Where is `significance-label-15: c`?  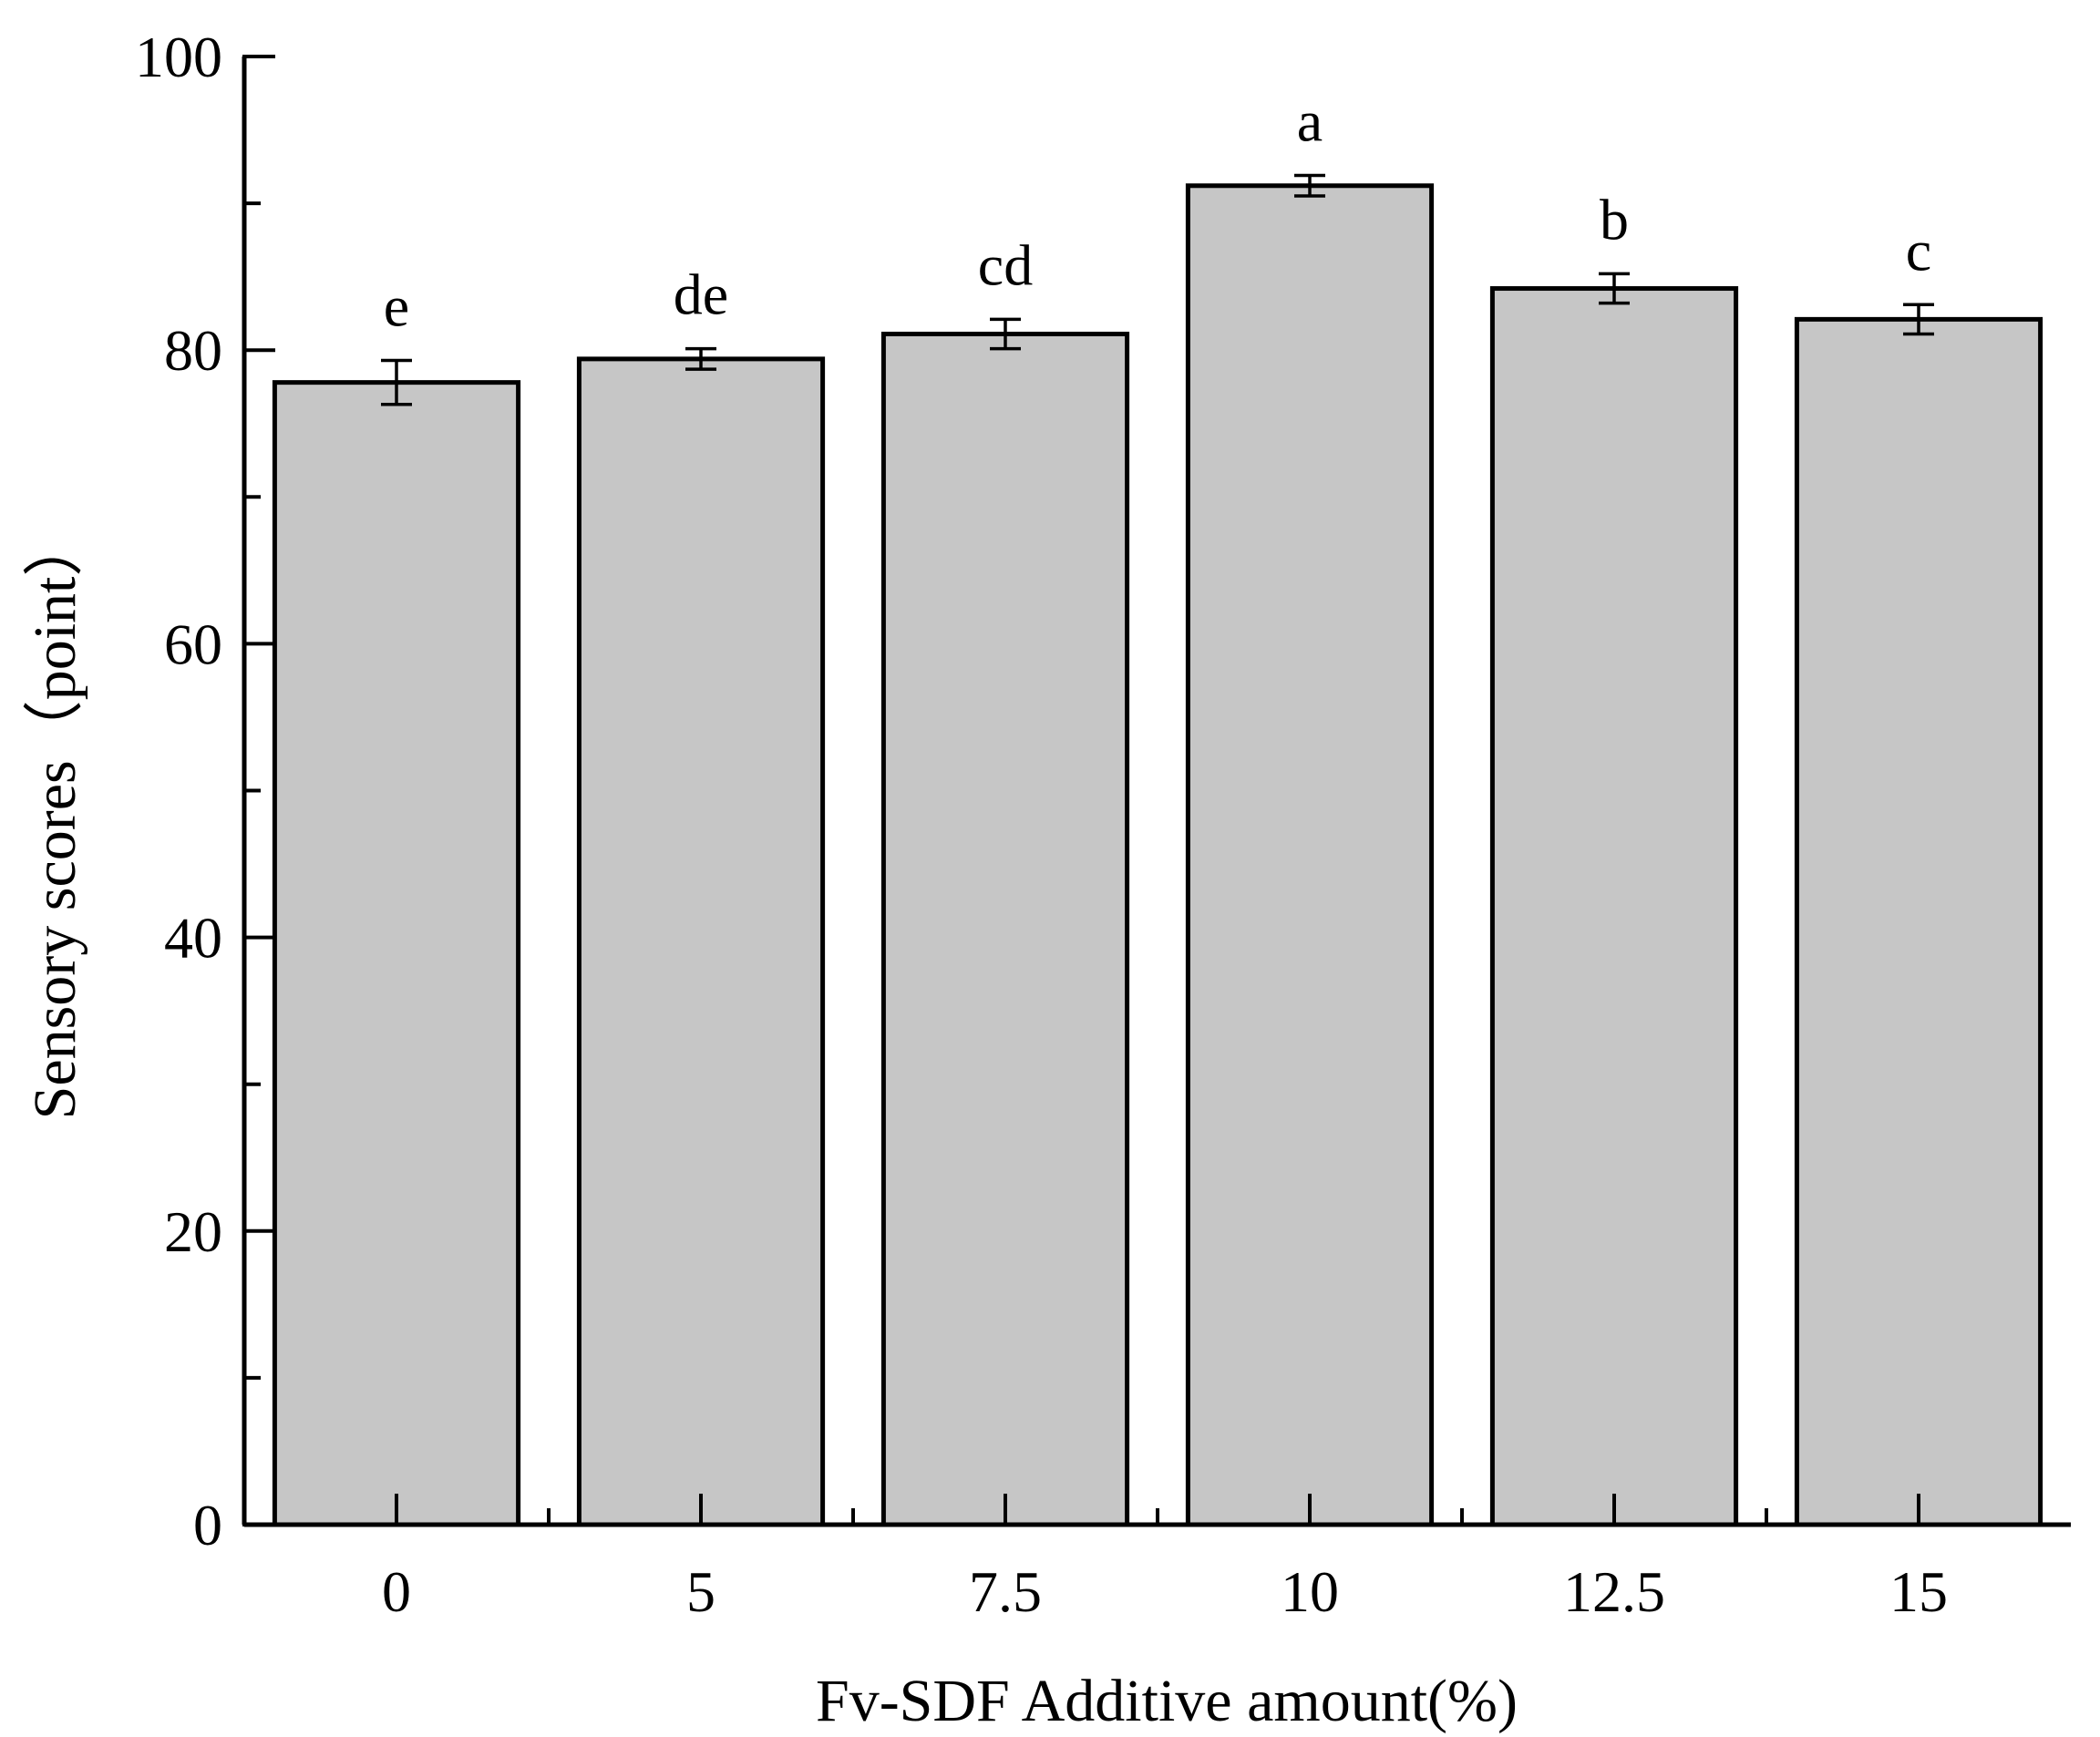
significance-label-15: c is located at coordinates (1919, 250).